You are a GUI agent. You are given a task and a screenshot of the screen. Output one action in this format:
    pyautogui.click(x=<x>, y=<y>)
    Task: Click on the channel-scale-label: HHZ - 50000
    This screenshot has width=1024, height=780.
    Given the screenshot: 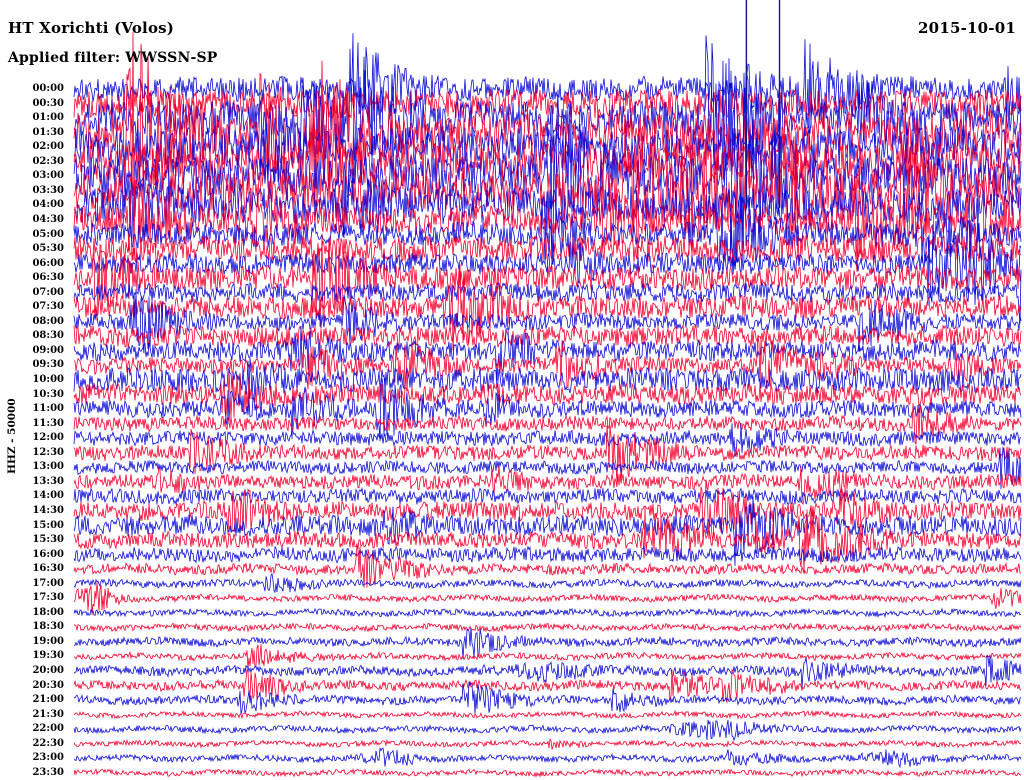 What is the action you would take?
    pyautogui.click(x=12, y=436)
    